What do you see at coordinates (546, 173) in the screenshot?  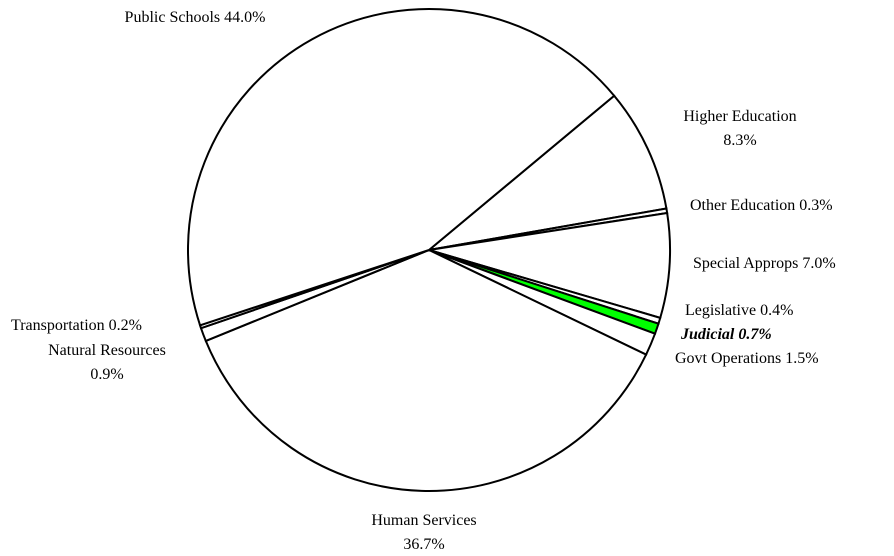 I see `slice-higher-education` at bounding box center [546, 173].